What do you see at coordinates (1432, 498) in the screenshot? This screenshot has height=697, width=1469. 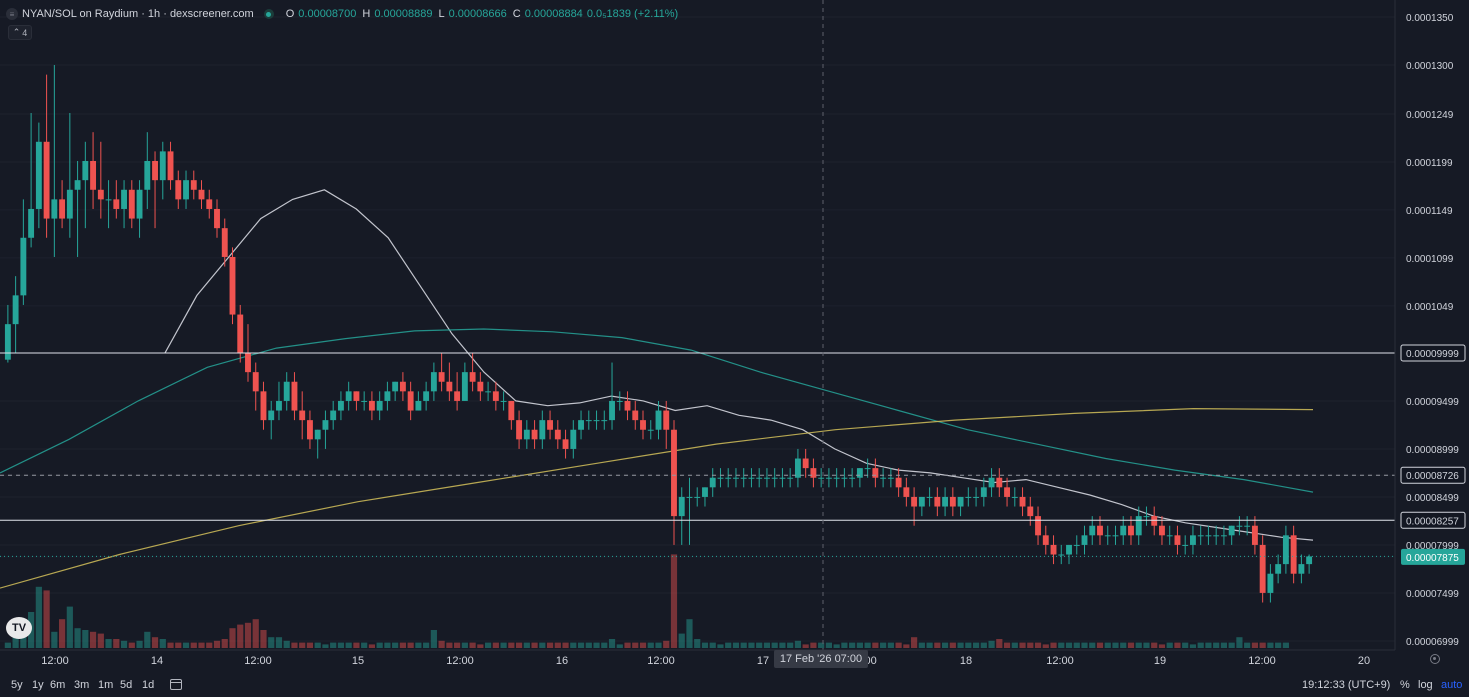 I see `price-tick-label: 0.00008499` at bounding box center [1432, 498].